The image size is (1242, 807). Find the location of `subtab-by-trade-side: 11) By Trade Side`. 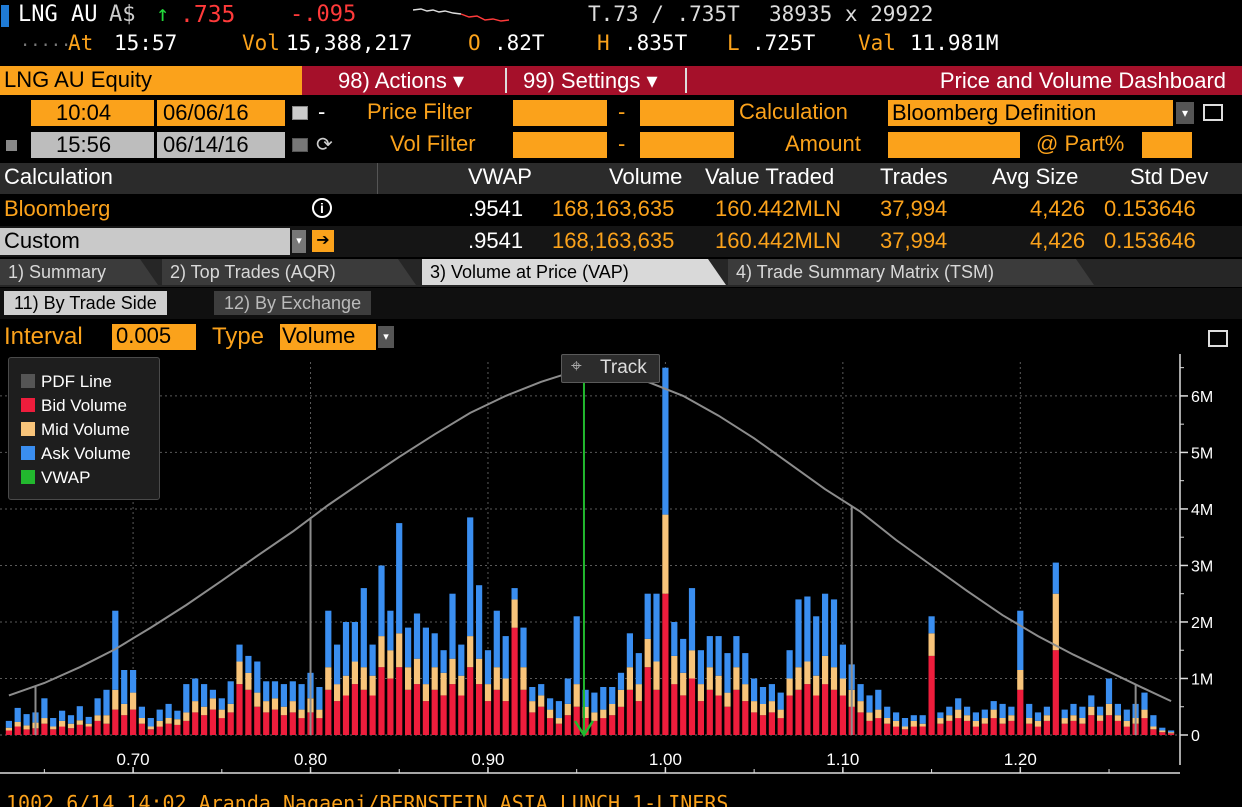

subtab-by-trade-side: 11) By Trade Side is located at coordinates (85, 303).